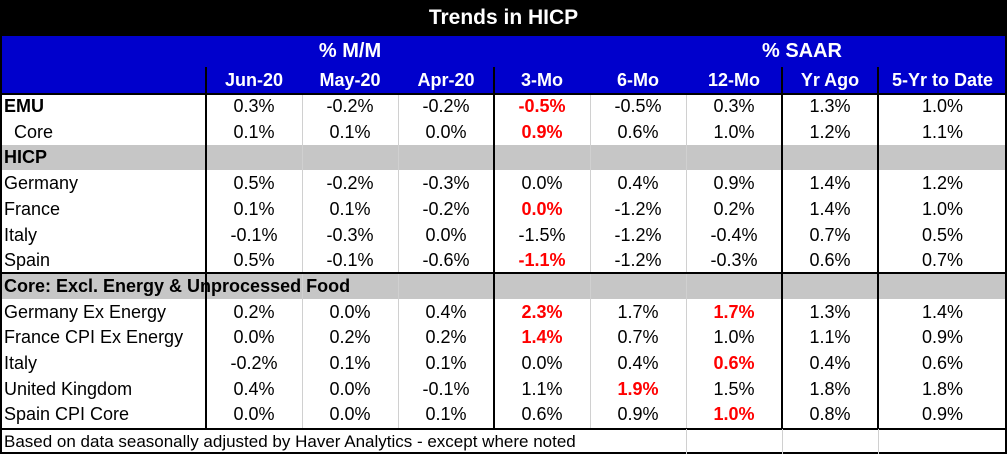 The image size is (1007, 454). Describe the element at coordinates (254, 80) in the screenshot. I see `column-header: Jun-20` at that location.